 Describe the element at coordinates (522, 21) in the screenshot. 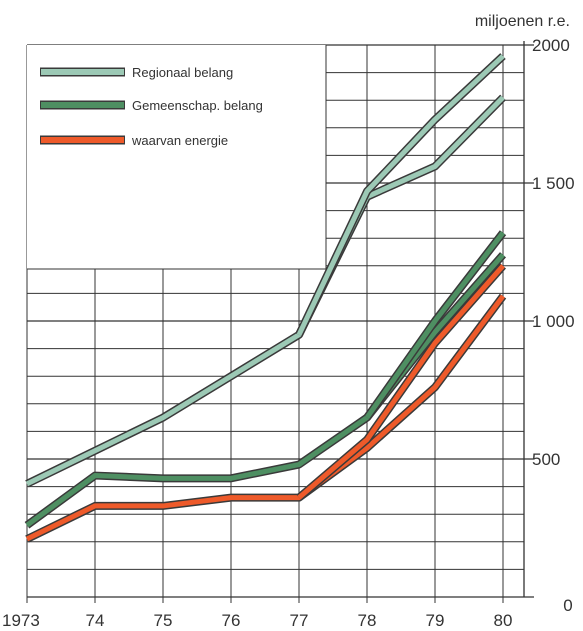

I see `y-axis-unit-label: miljoenen r.e.` at that location.